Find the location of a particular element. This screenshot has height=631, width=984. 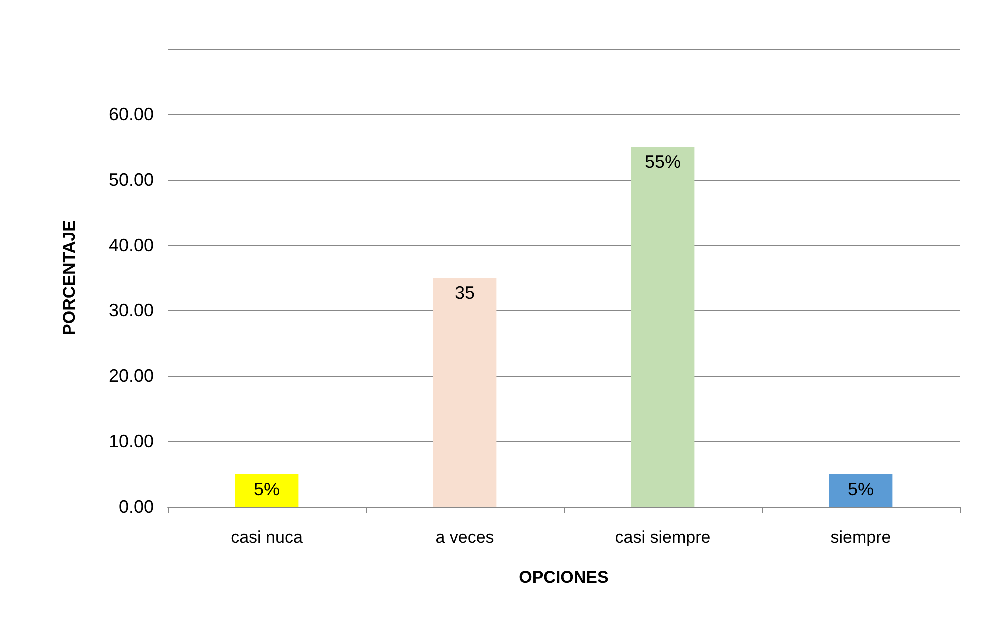

x-tick-label: siempre is located at coordinates (861, 537).